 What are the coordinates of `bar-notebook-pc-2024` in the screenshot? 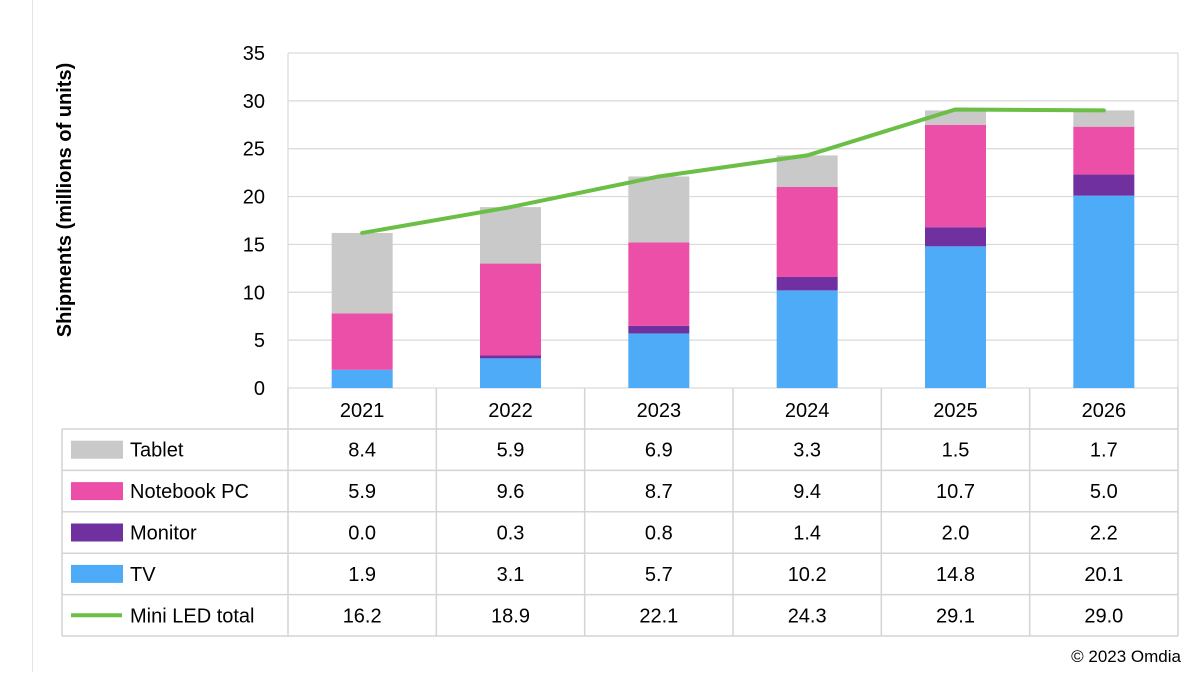 It's located at (807, 232).